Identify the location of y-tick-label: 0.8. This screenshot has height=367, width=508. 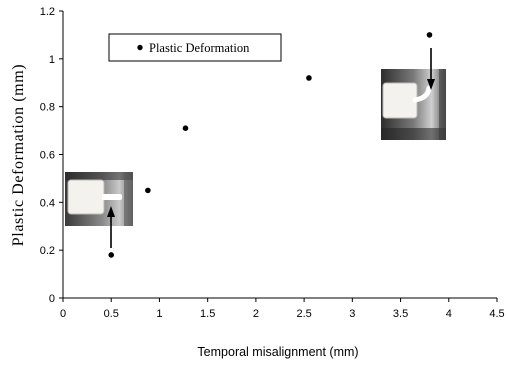
(47, 108).